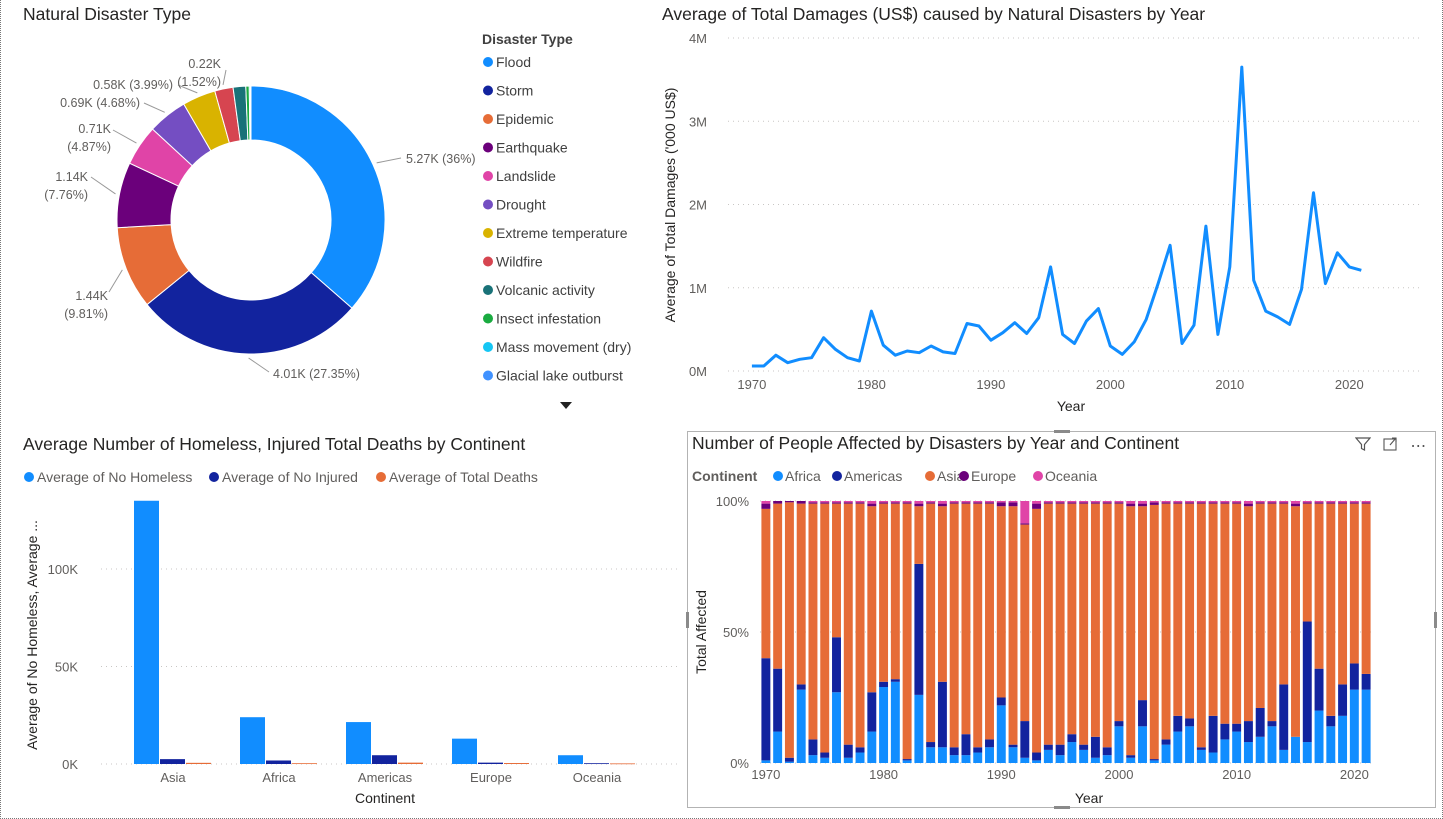  What do you see at coordinates (463, 477) in the screenshot?
I see `bars-legend-item: Average of Total Deaths` at bounding box center [463, 477].